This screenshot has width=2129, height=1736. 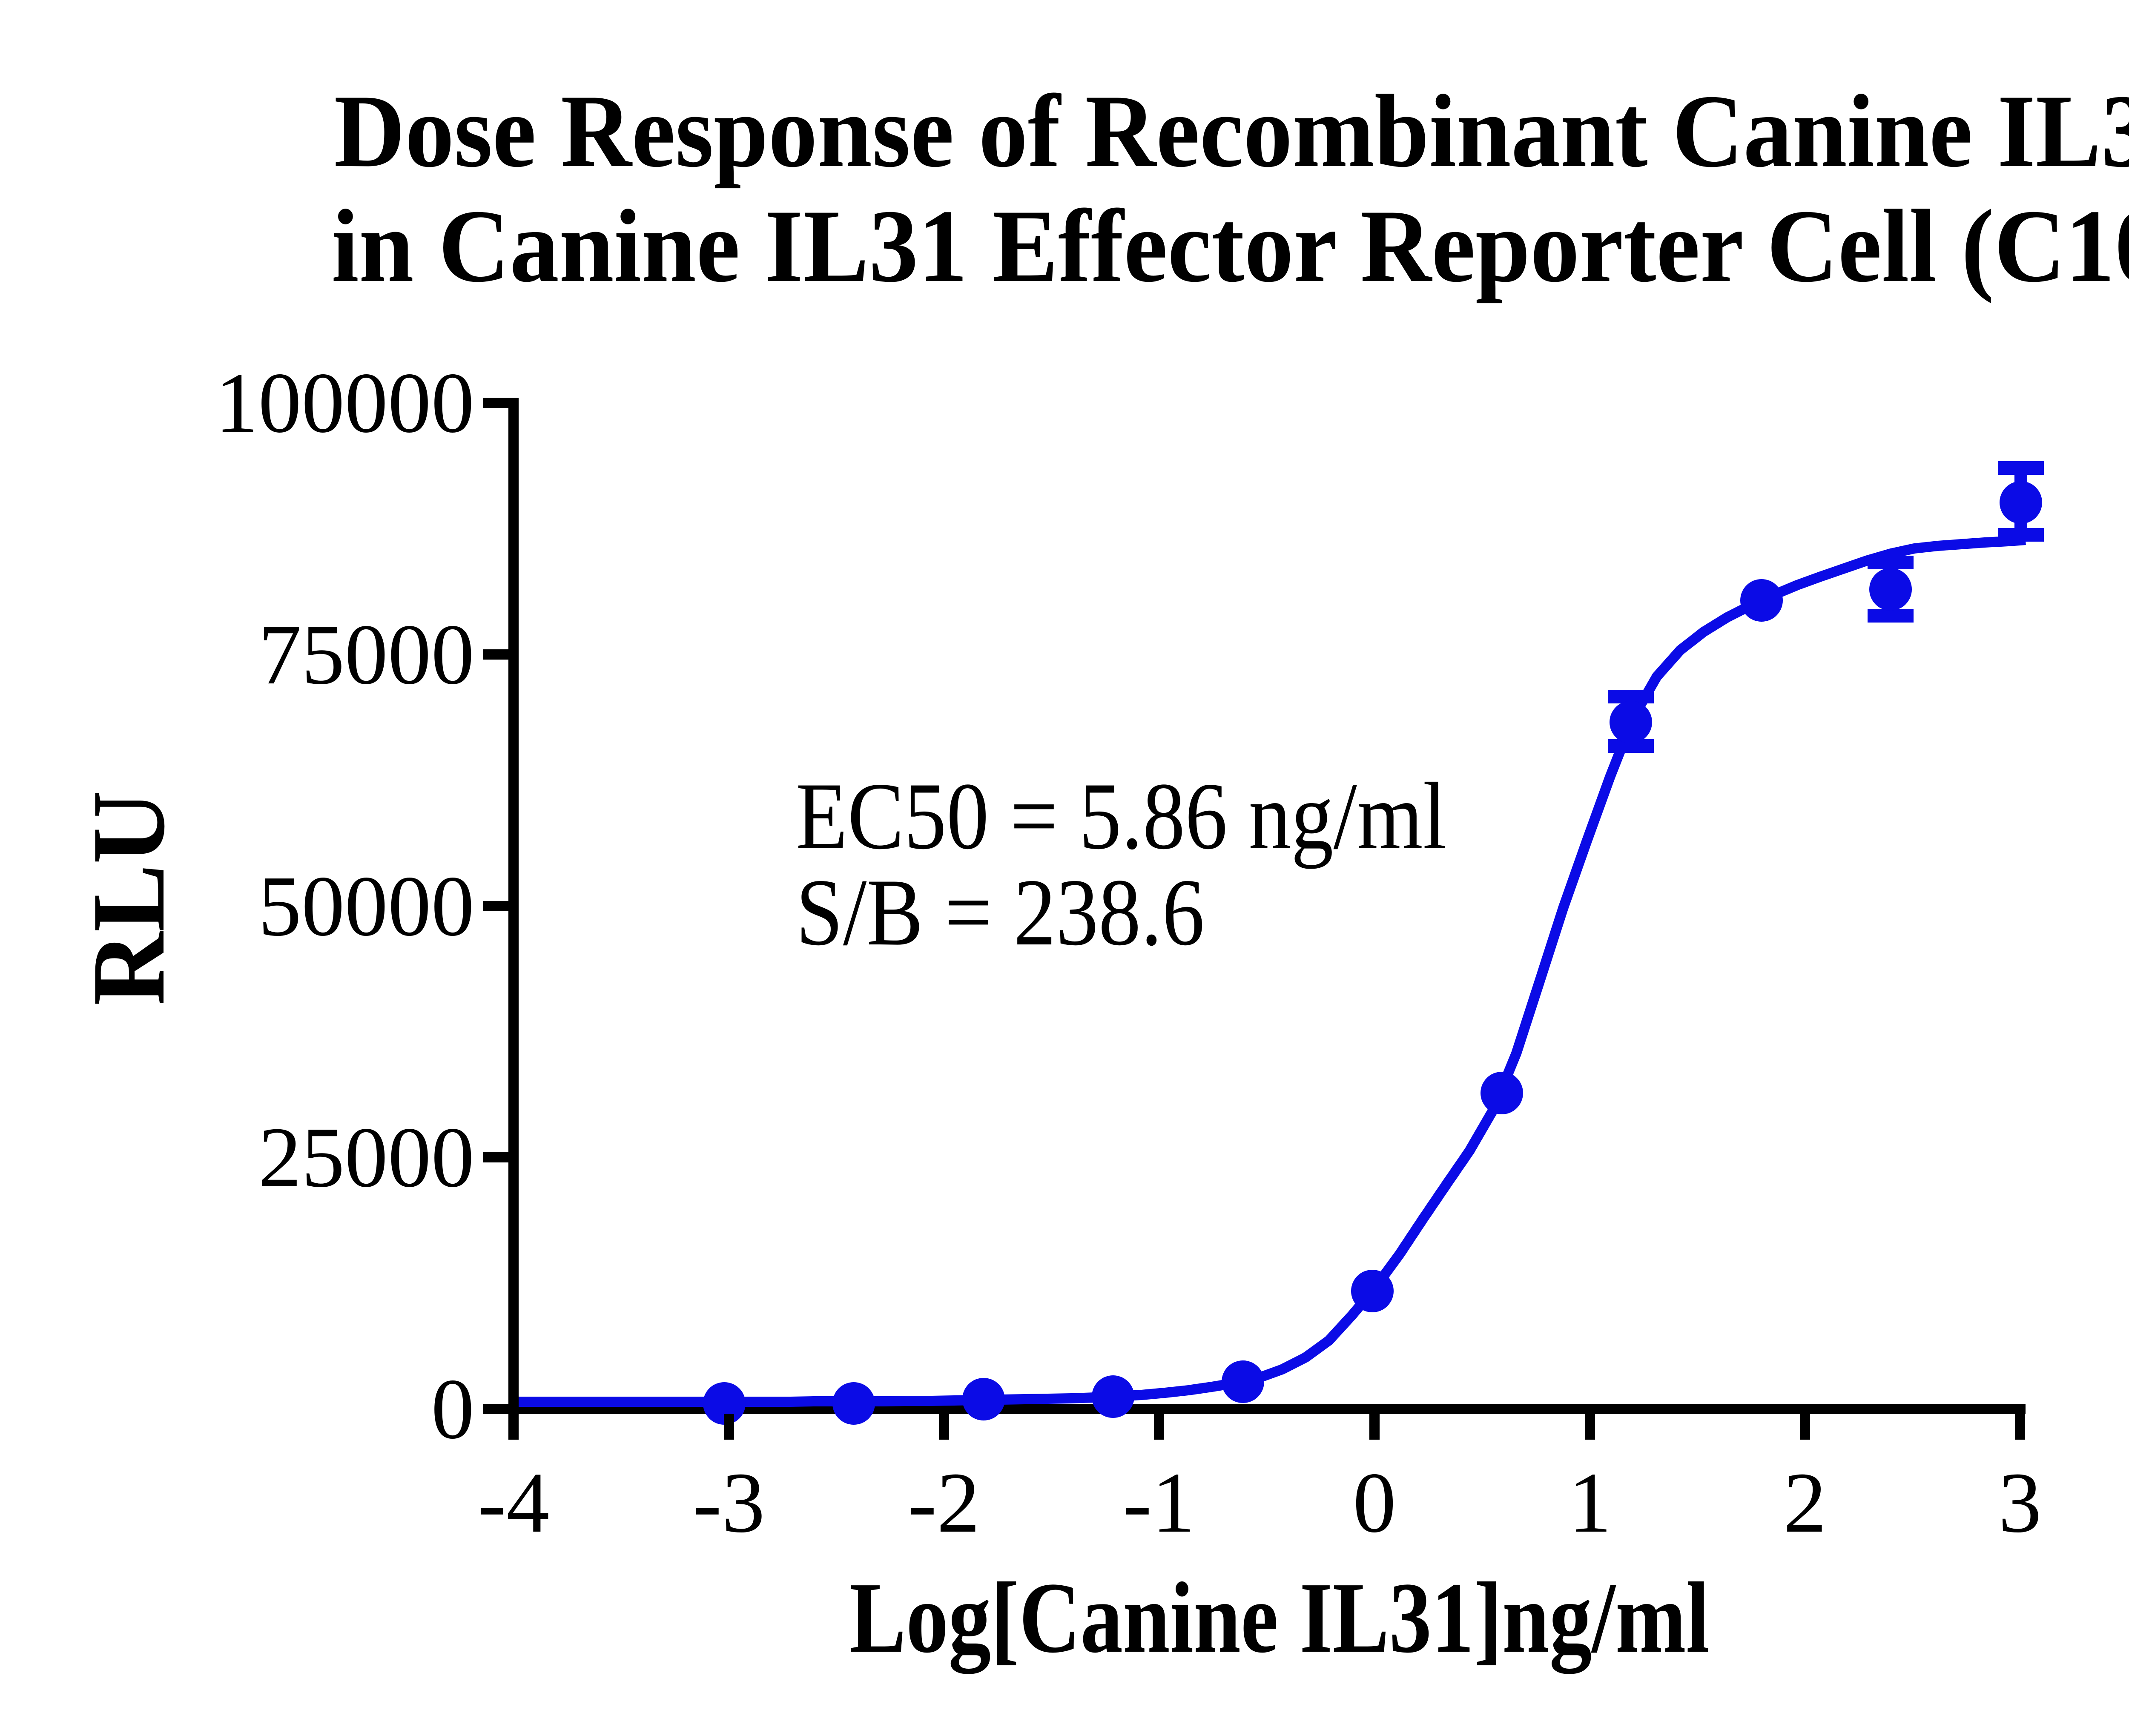 What do you see at coordinates (729, 1502) in the screenshot?
I see `svg-text: -3` at bounding box center [729, 1502].